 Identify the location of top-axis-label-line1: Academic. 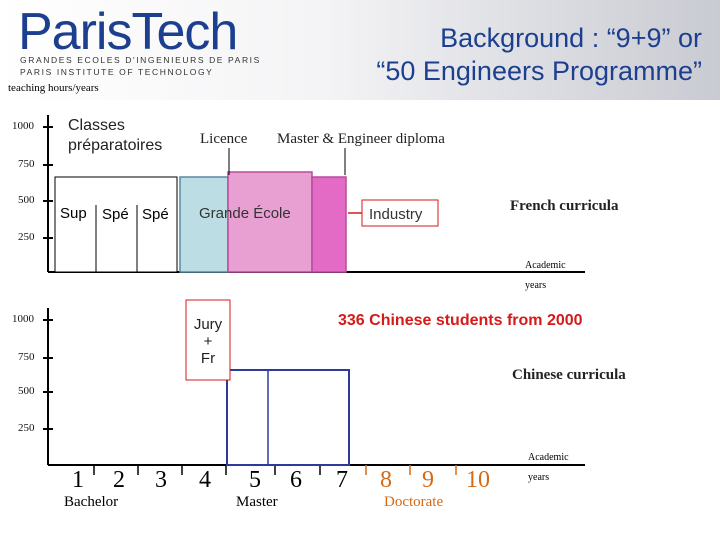
(545, 265).